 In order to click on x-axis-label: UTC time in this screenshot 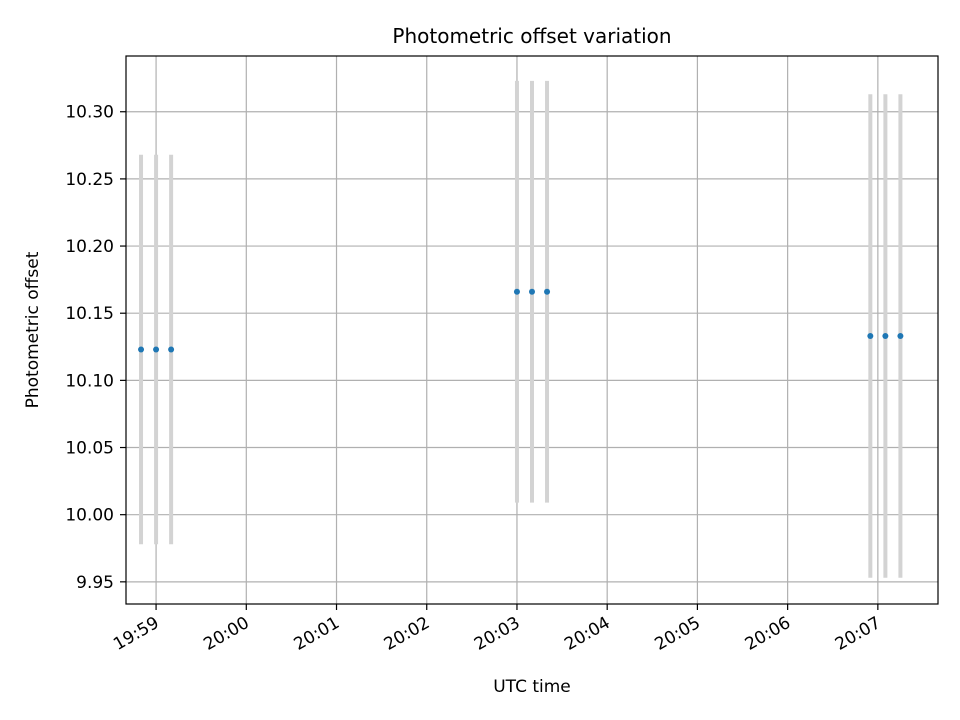, I will do `click(532, 687)`.